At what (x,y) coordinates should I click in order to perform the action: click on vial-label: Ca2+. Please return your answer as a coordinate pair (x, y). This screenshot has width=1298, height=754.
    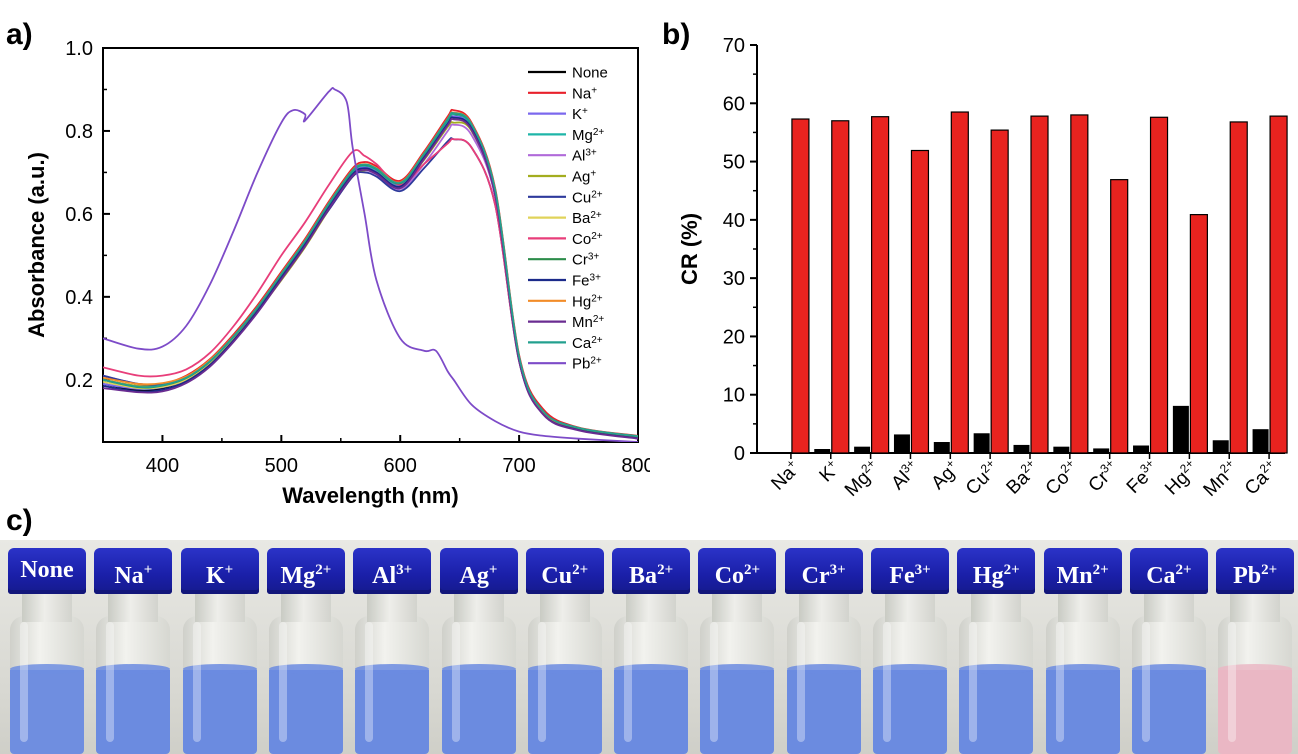
    Looking at the image, I should click on (1169, 575).